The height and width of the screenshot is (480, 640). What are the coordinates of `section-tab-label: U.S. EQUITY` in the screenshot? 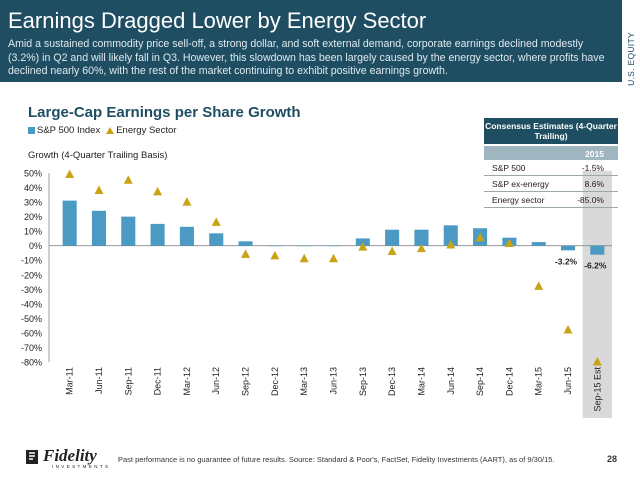 It's located at (631, 59).